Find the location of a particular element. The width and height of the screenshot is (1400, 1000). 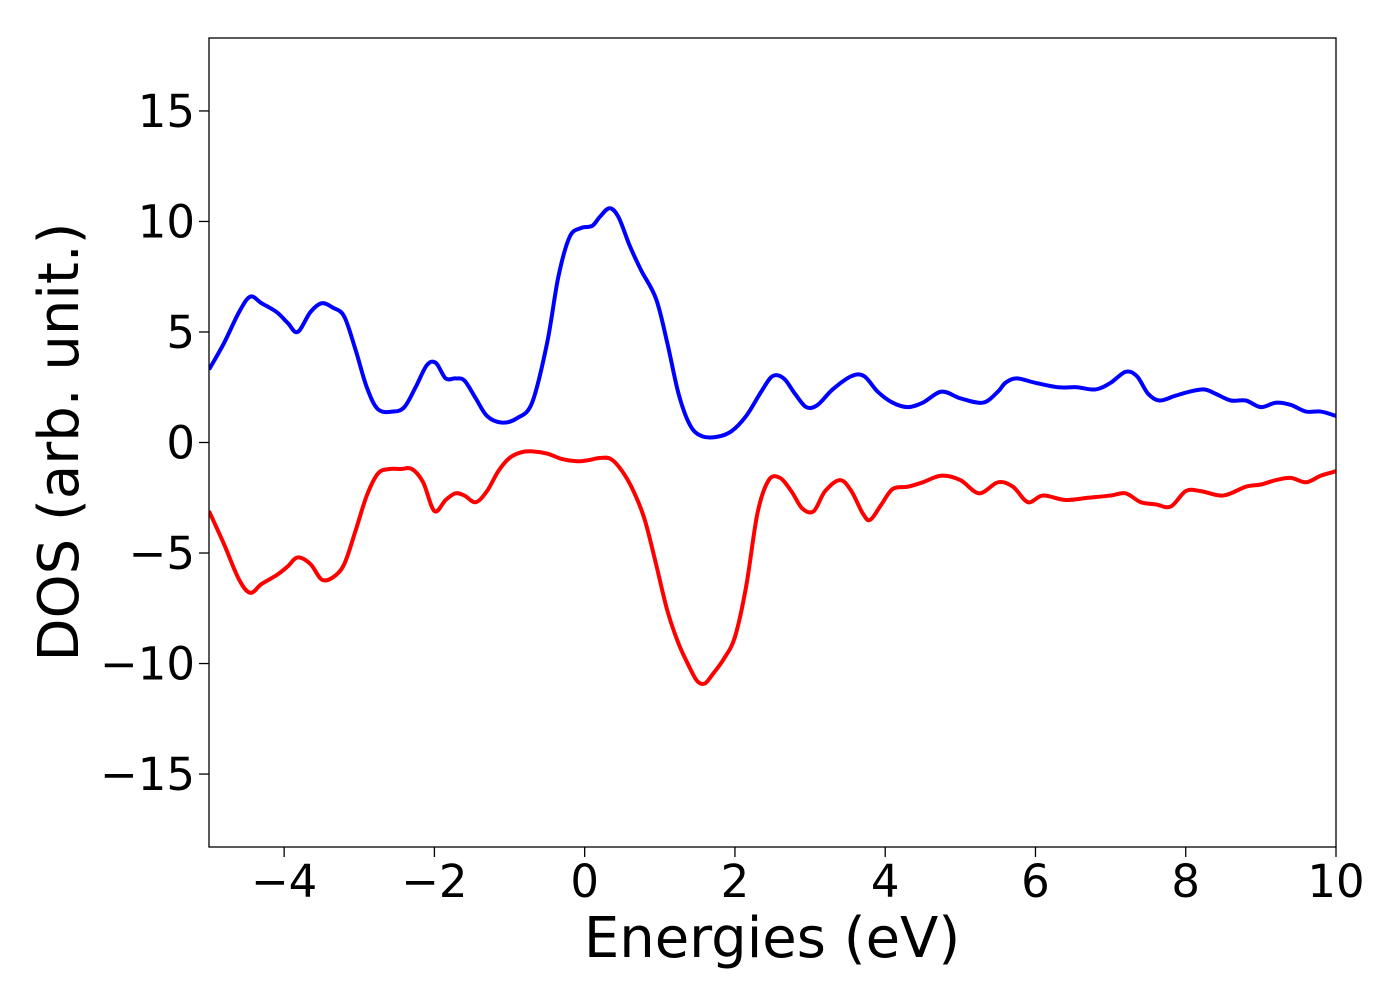

y-axis: −15 −10 −5 0 5 10 15 is located at coordinates (154, 443).